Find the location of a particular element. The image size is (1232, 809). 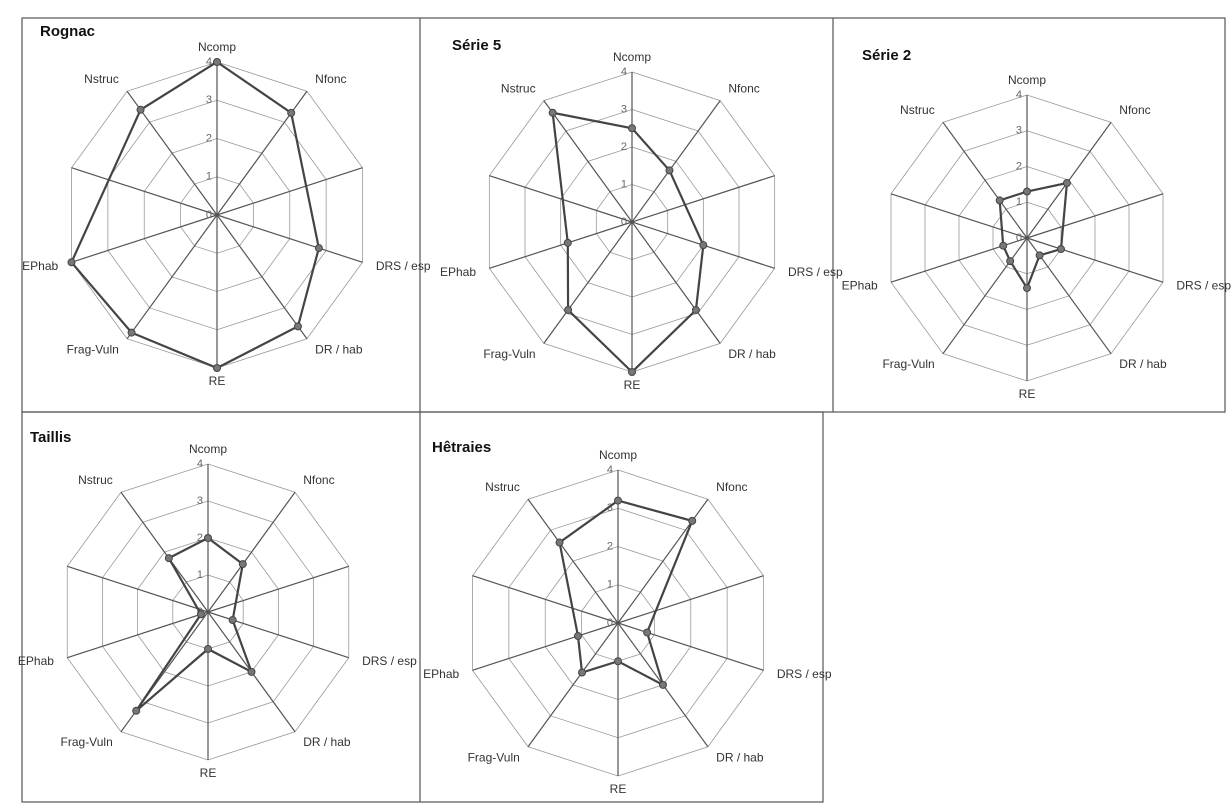

chart-title: Série 2 is located at coordinates (886, 55).